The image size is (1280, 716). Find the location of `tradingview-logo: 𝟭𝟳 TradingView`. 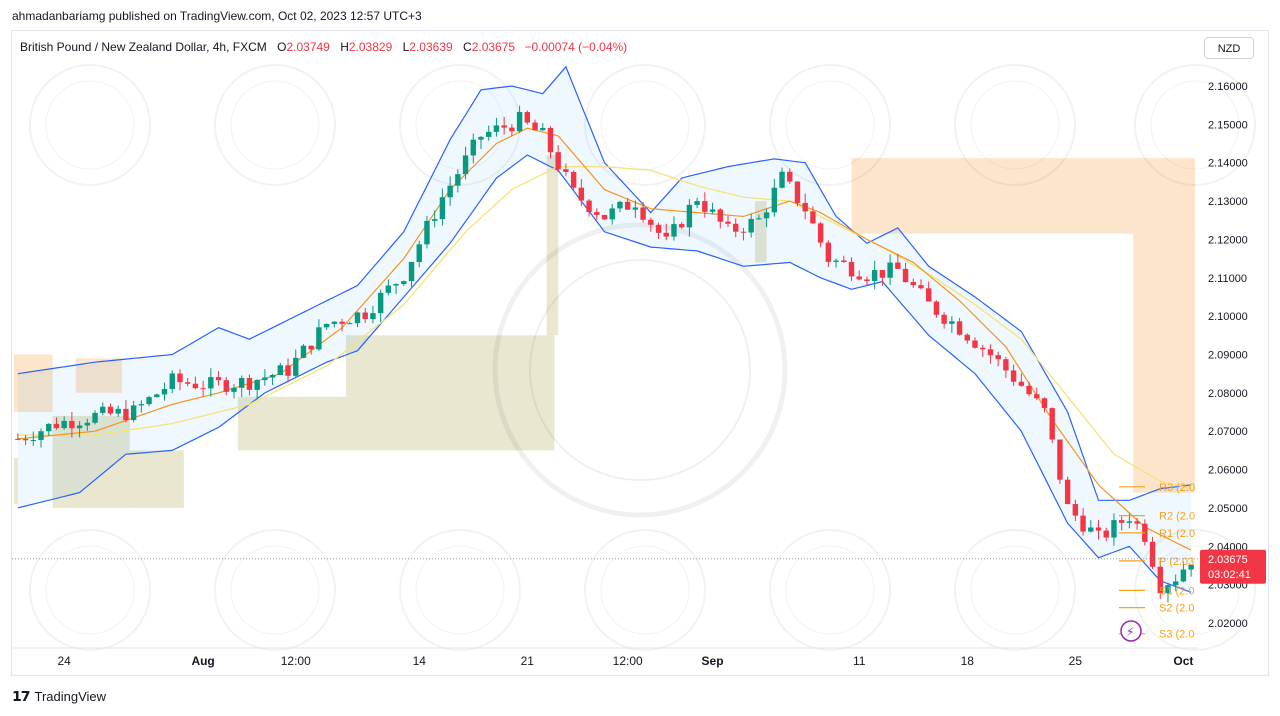

tradingview-logo: 𝟭𝟳 TradingView is located at coordinates (59, 696).